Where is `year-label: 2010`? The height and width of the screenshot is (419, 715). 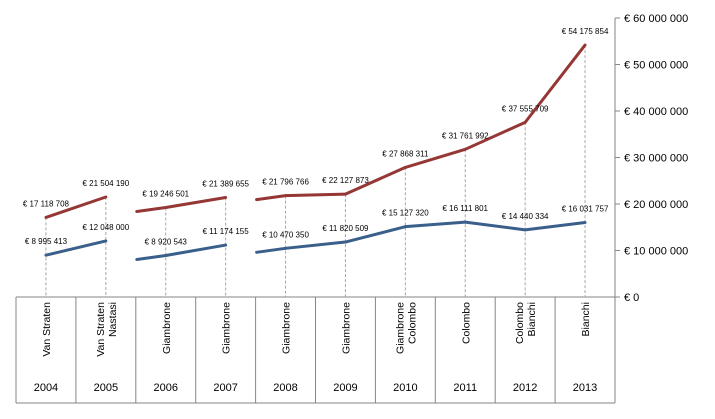
year-label: 2010 is located at coordinates (405, 388).